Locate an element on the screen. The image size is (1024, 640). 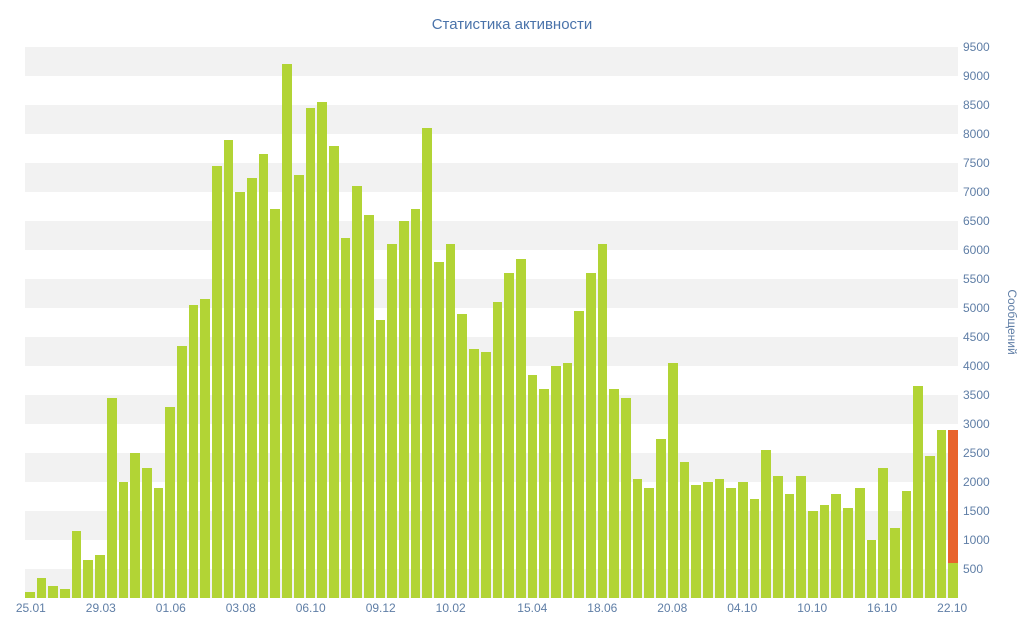
x-tick-label: 25.01 is located at coordinates (30, 608).